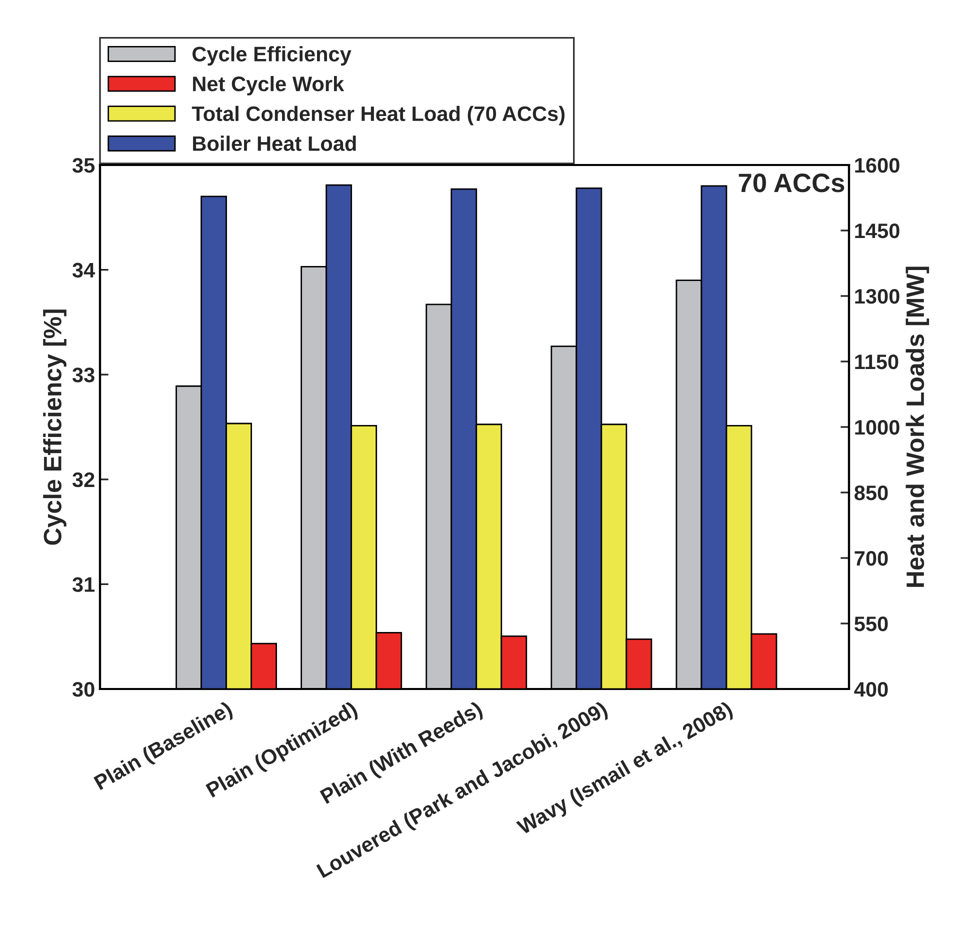 This screenshot has width=971, height=945. What do you see at coordinates (877, 296) in the screenshot?
I see `y2-tick-label: 1300` at bounding box center [877, 296].